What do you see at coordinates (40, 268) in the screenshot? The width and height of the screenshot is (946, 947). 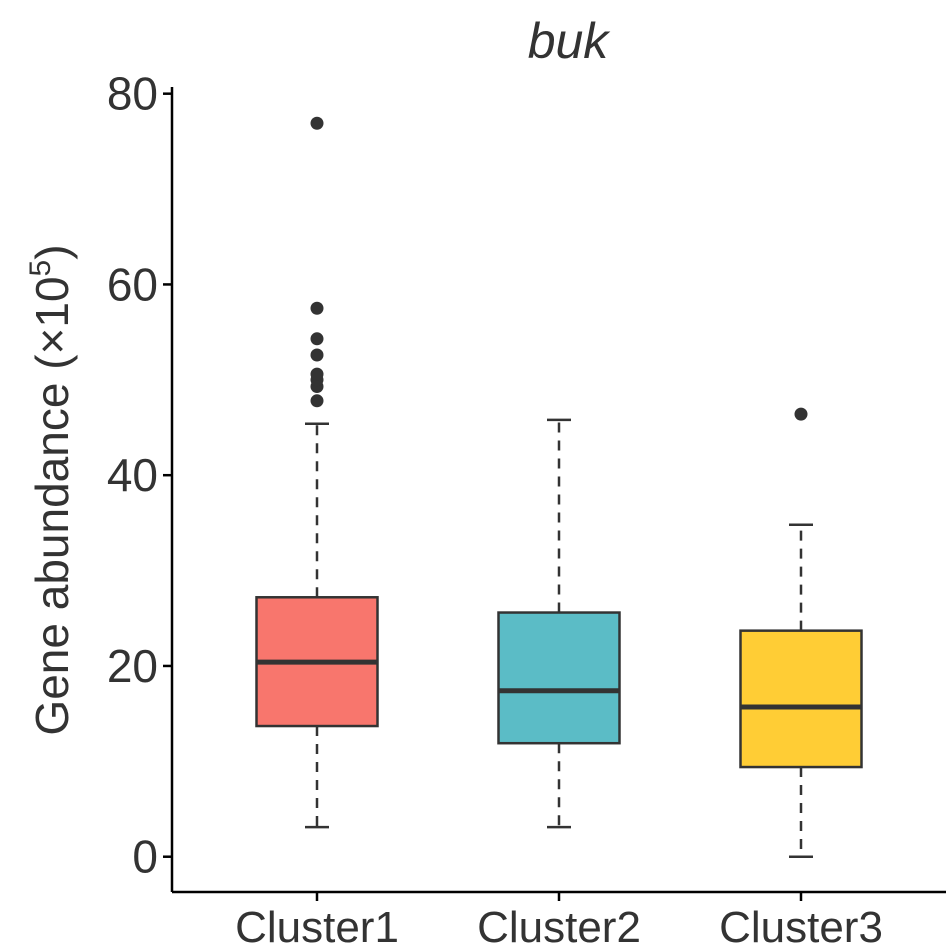 I see `y-axis-label-superscript: 5` at bounding box center [40, 268].